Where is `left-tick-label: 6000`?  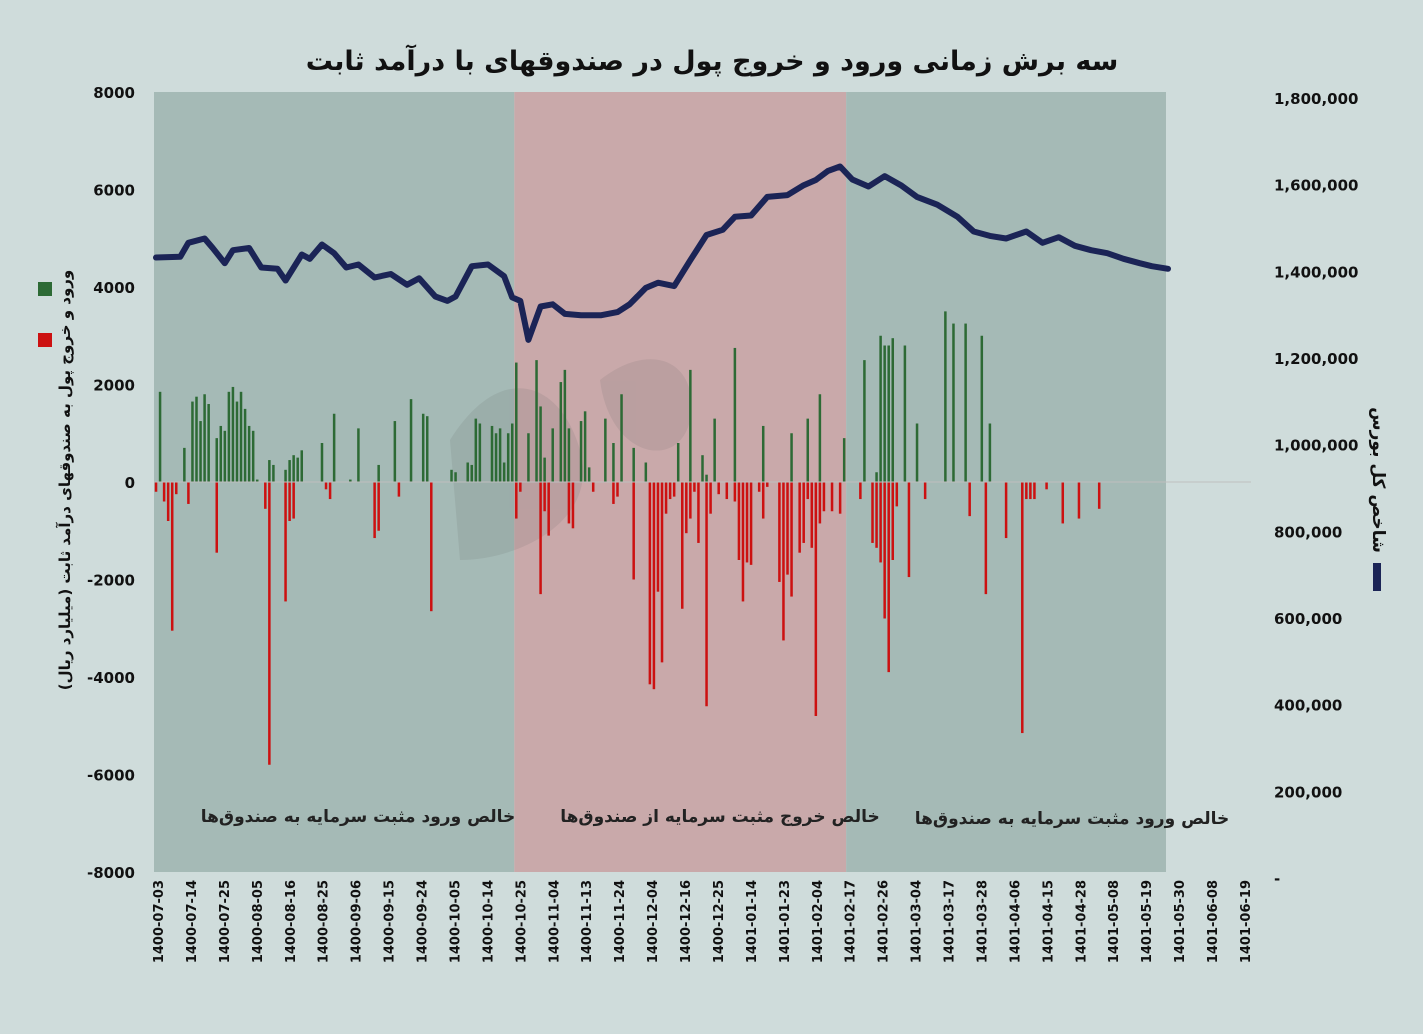 left-tick-label: 6000 is located at coordinates (114, 191).